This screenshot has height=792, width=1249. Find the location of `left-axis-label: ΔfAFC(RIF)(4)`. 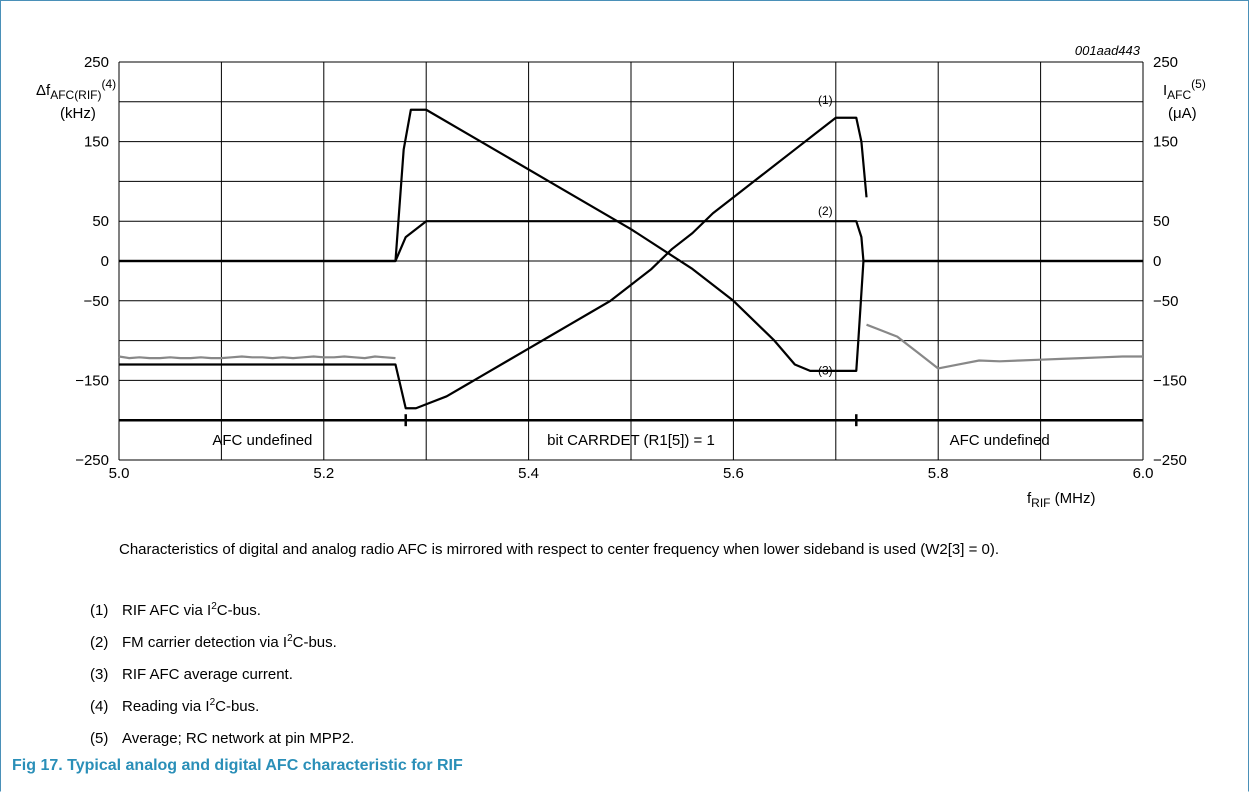

left-axis-label: ΔfAFC(RIF)(4) is located at coordinates (76, 89).